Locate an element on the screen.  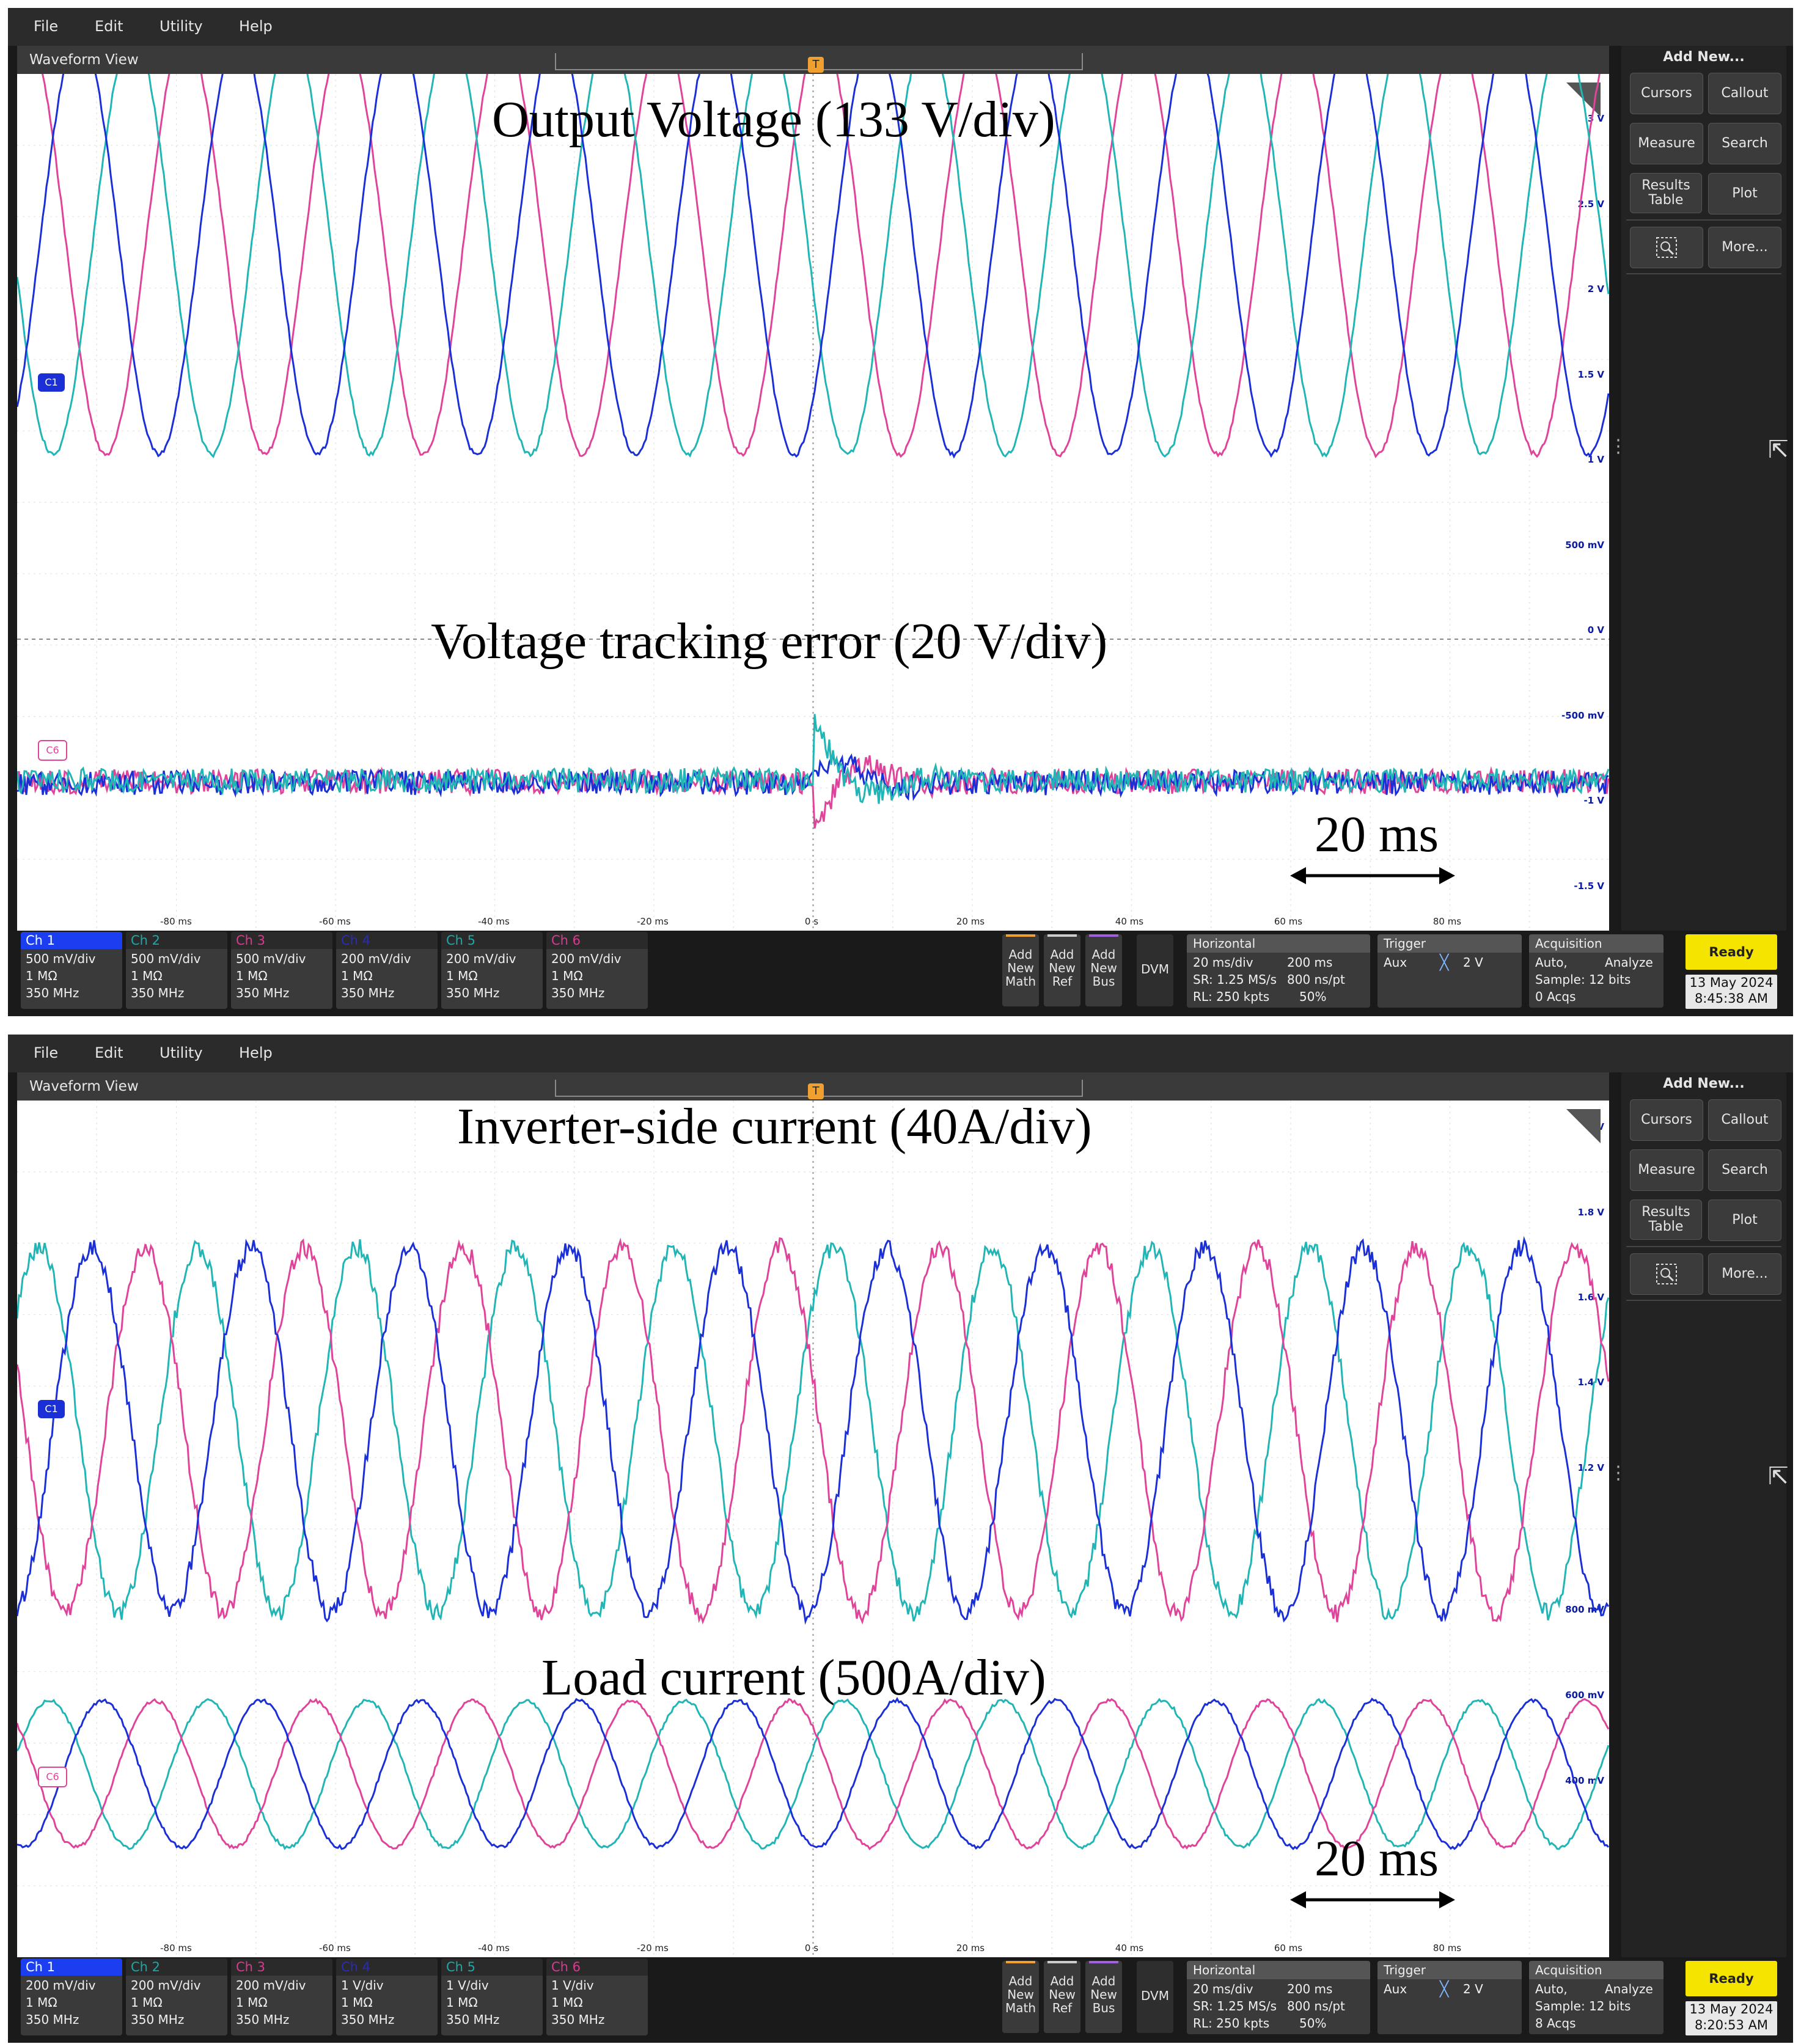
trigger-edge-icon: ╳ is located at coordinates (1444, 1989).